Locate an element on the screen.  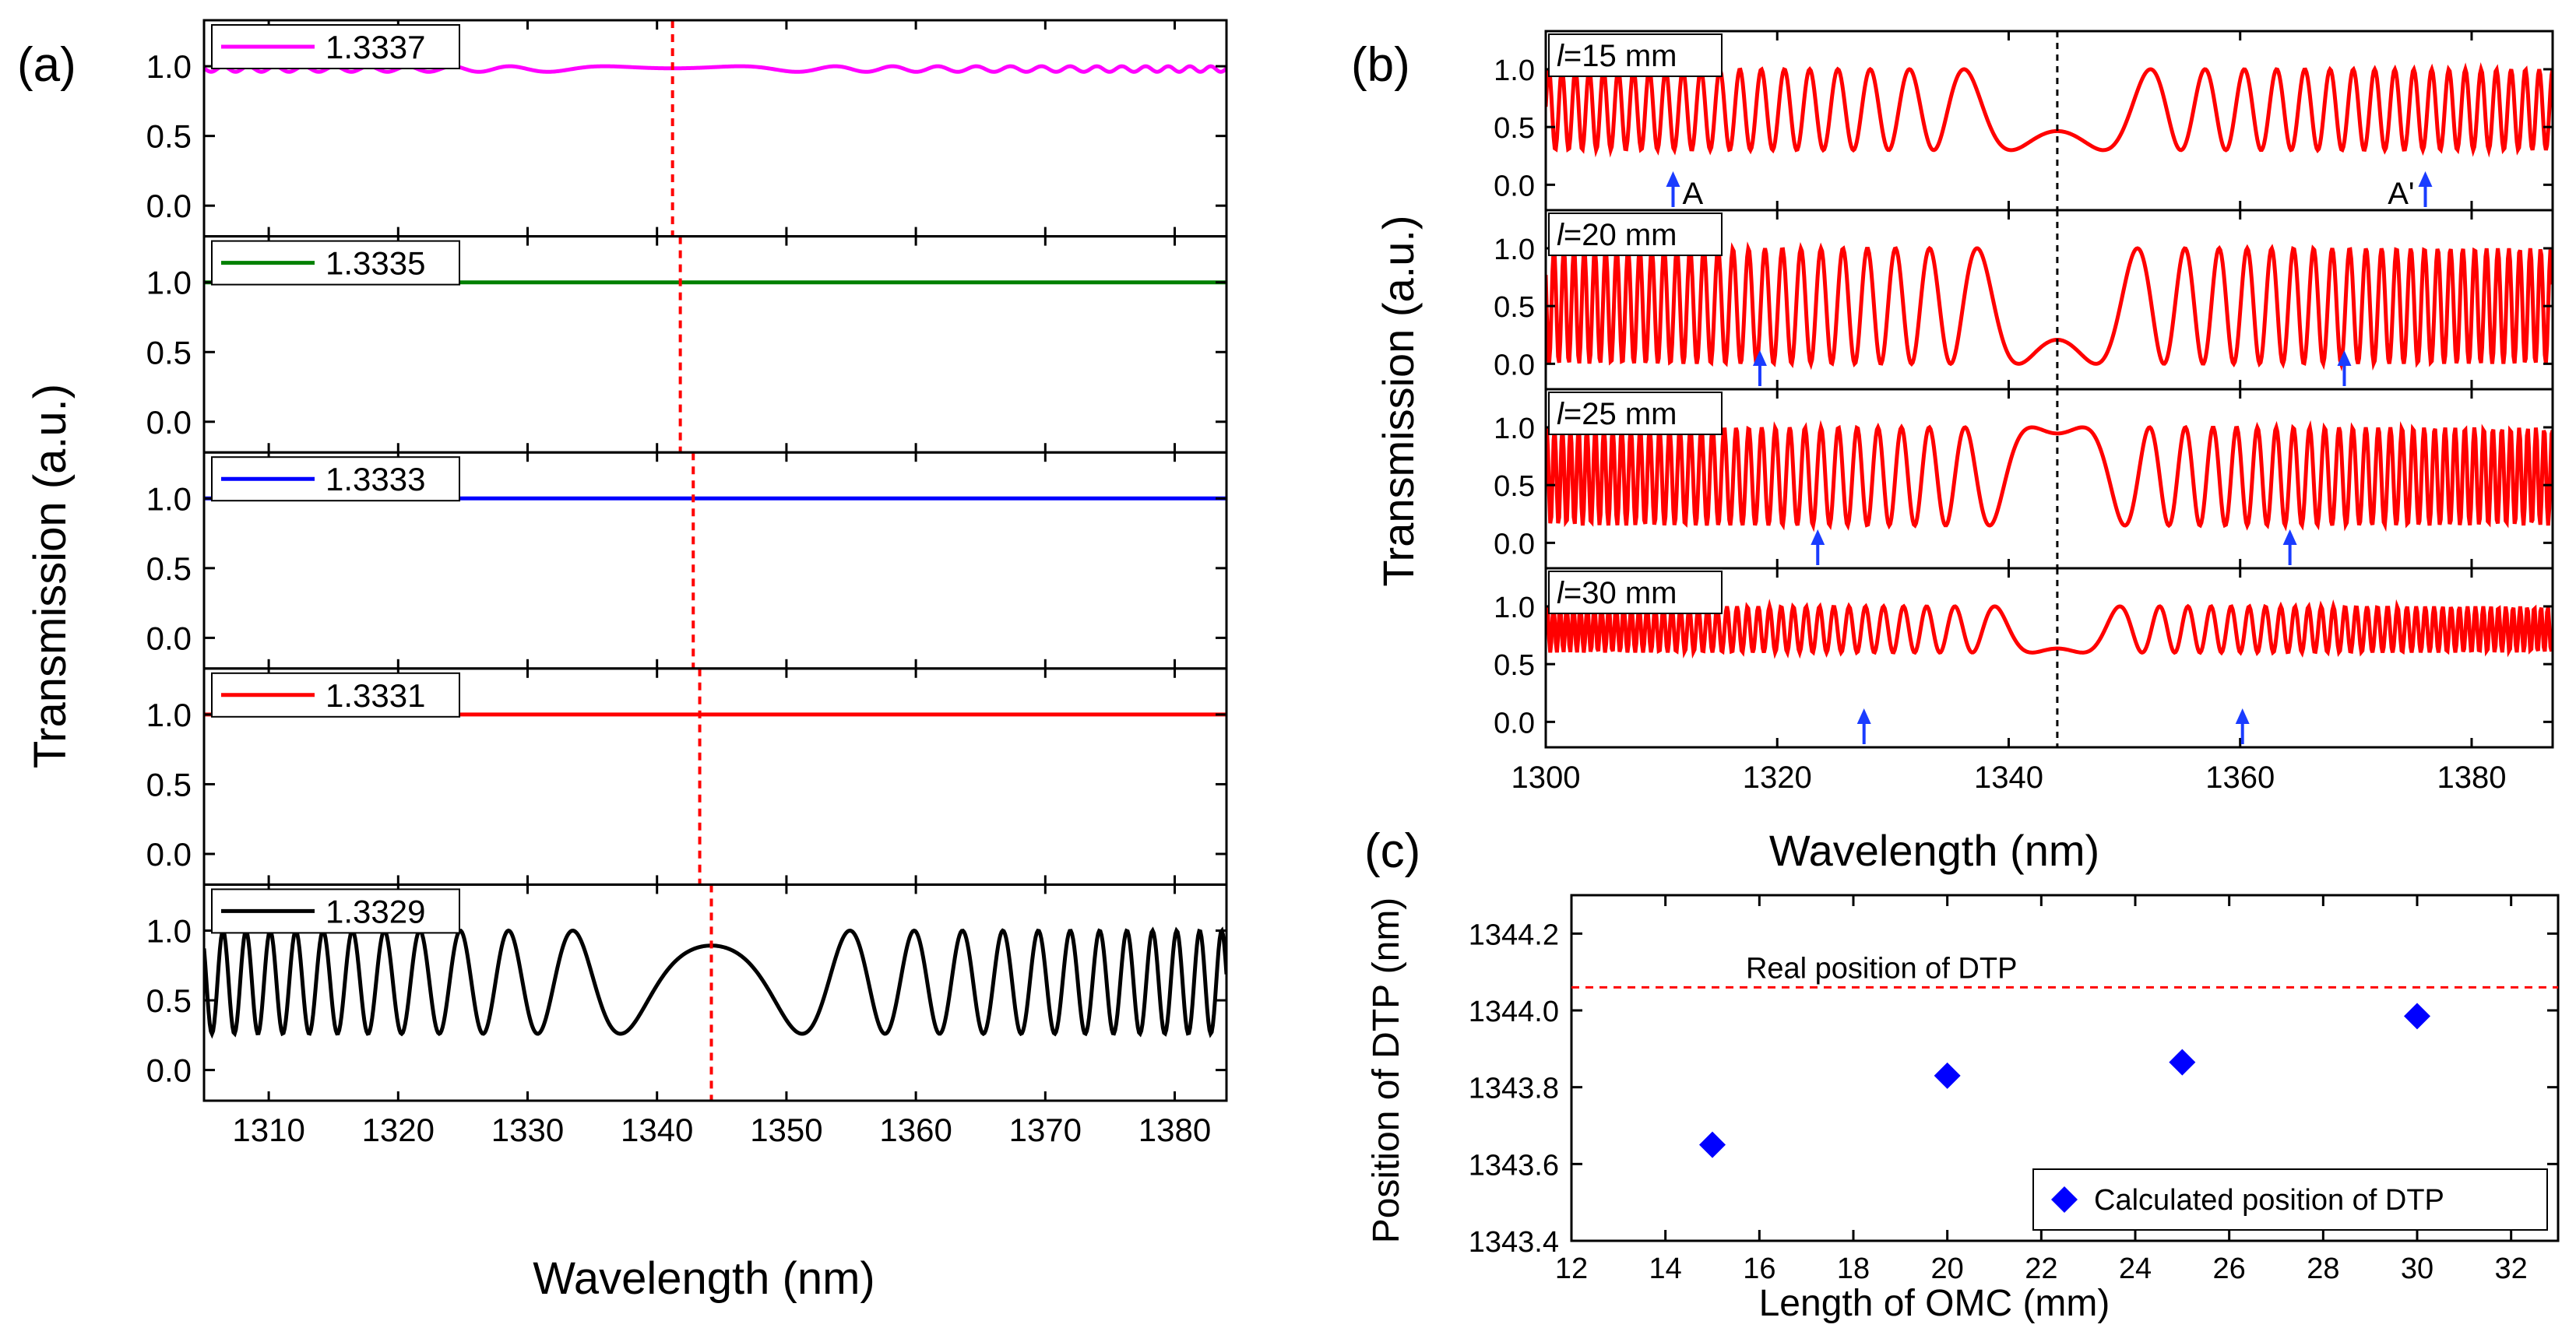
x-tick-label: 32 is located at coordinates (2511, 1268).